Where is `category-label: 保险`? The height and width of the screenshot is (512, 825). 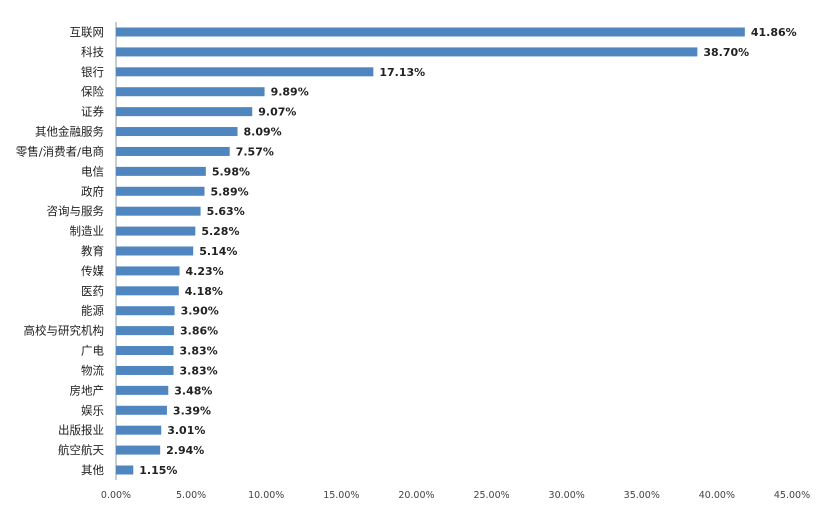
category-label: 保险 is located at coordinates (92, 92).